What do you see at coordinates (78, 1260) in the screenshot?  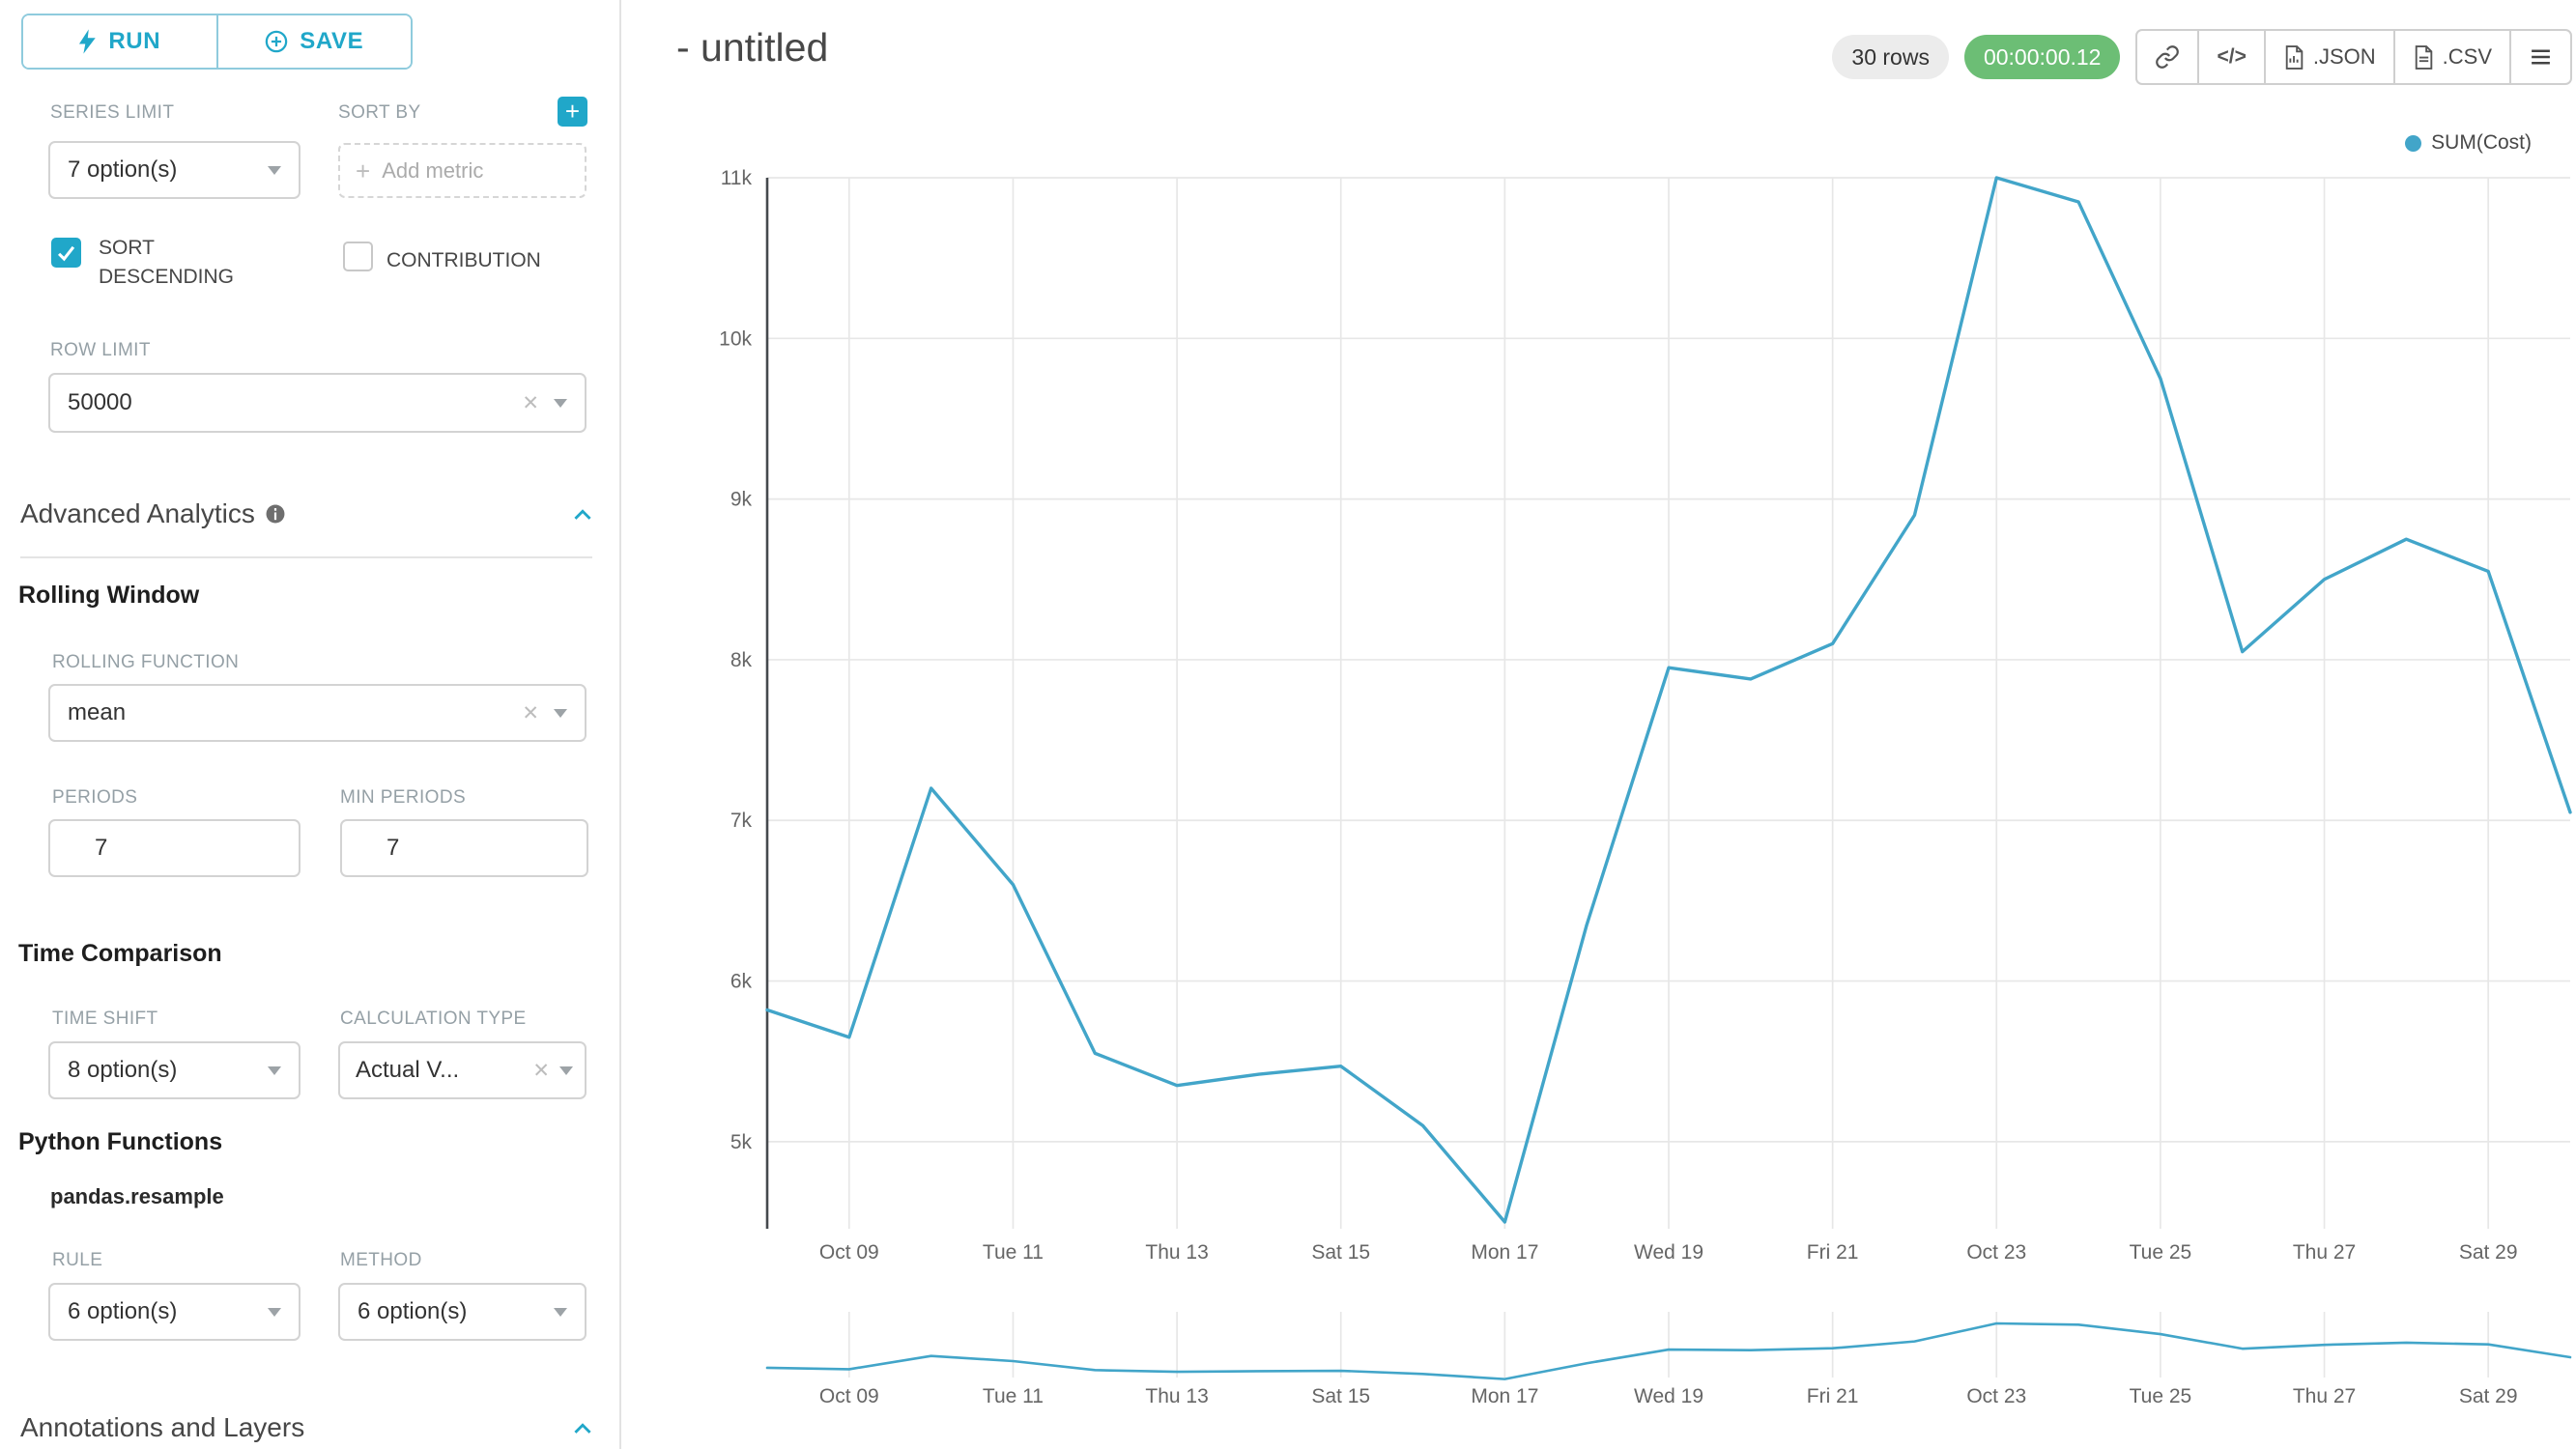 I see `rule-label: RULE` at bounding box center [78, 1260].